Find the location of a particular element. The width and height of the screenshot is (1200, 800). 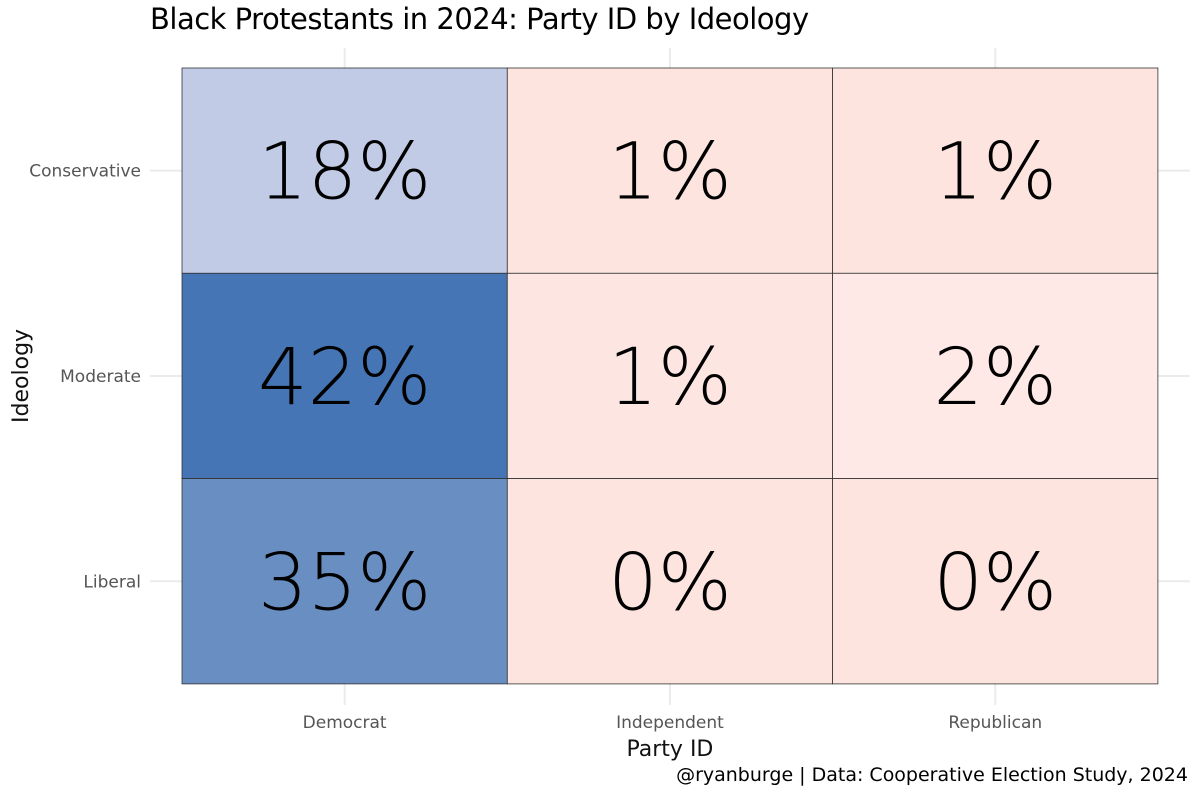

heatmap-cell-moderate-republican is located at coordinates (995, 375).